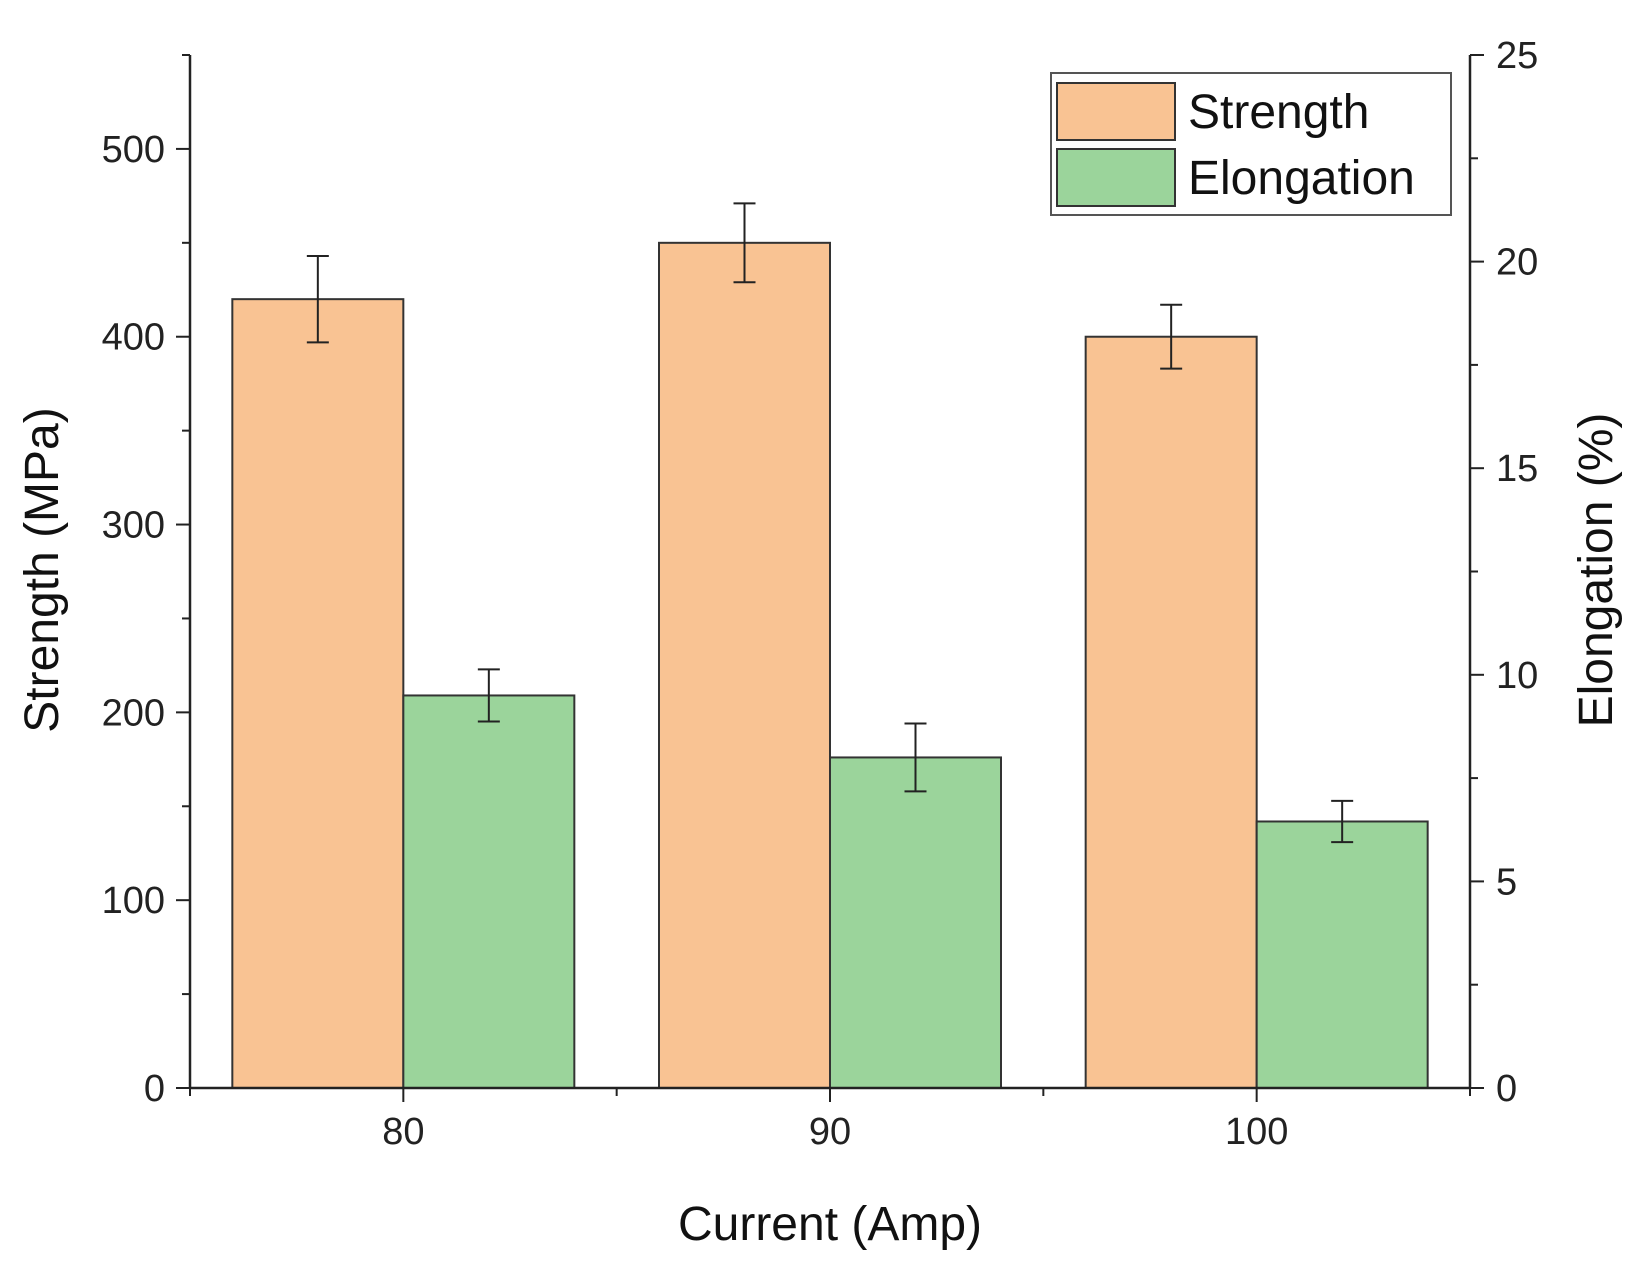 Image resolution: width=1642 pixels, height=1277 pixels. I want to click on y-tick-label-100: 100, so click(133, 901).